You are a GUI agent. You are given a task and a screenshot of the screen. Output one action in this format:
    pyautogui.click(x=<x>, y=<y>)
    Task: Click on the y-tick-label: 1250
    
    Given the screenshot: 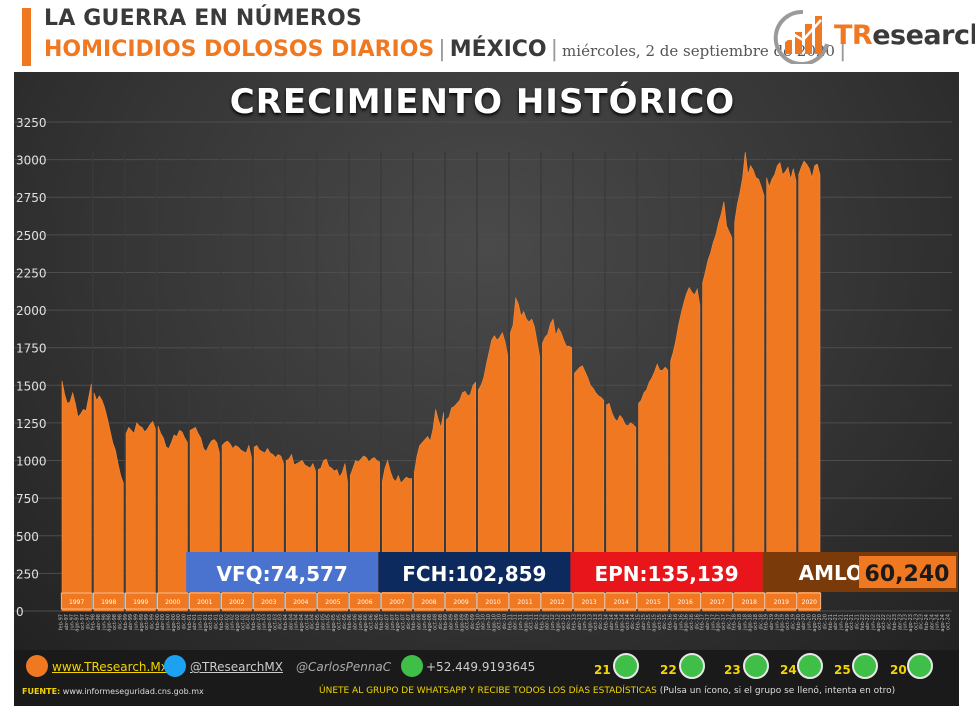 What is the action you would take?
    pyautogui.click(x=31, y=424)
    